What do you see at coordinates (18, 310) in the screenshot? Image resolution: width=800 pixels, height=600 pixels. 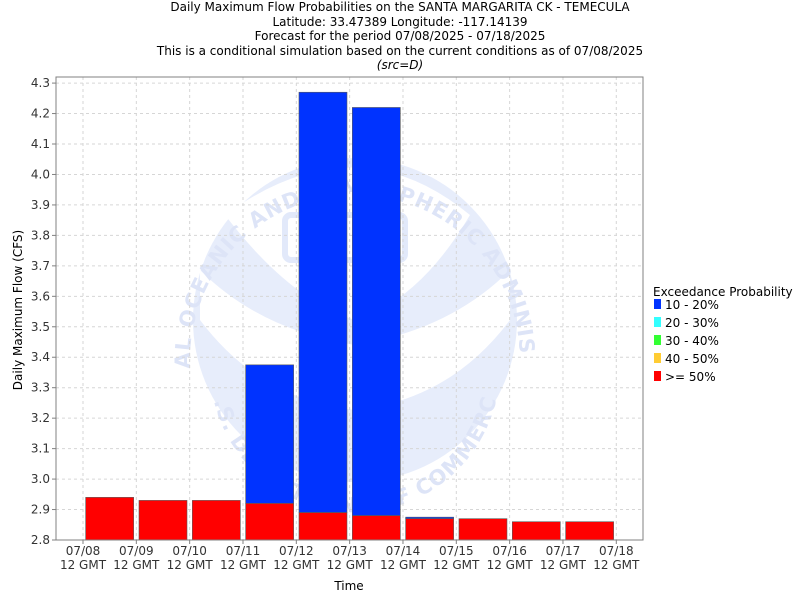 I see `y-axis-label: Daily Maximum Flow (CFS)` at bounding box center [18, 310].